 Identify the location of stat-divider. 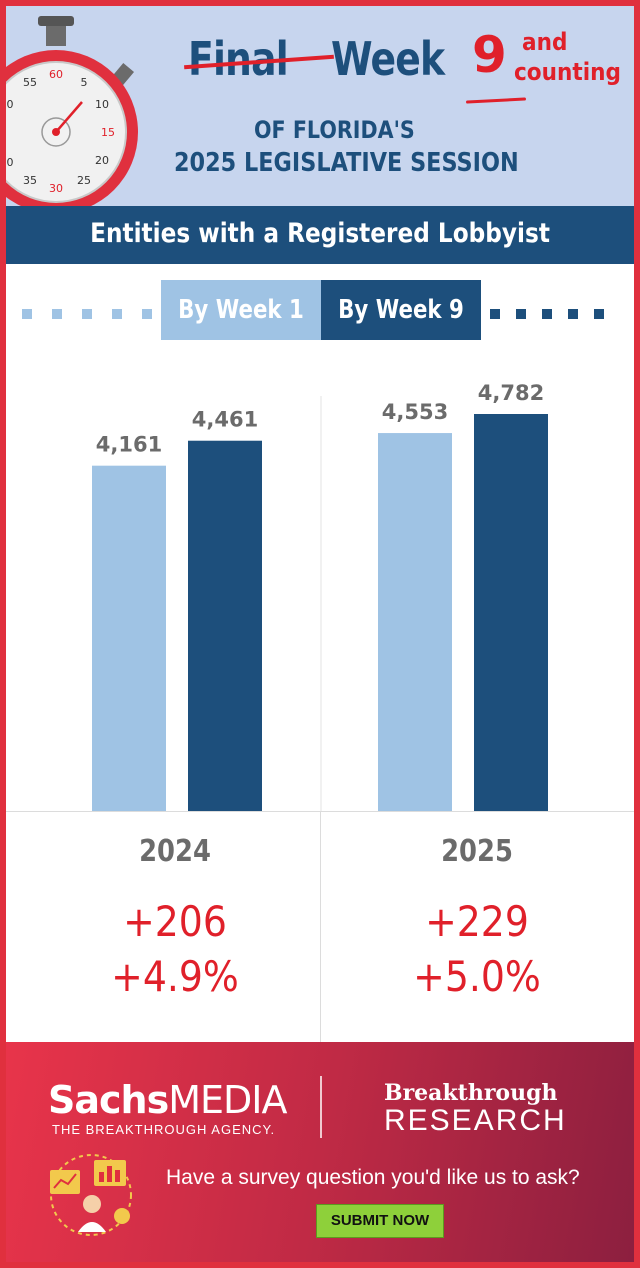
(320, 927).